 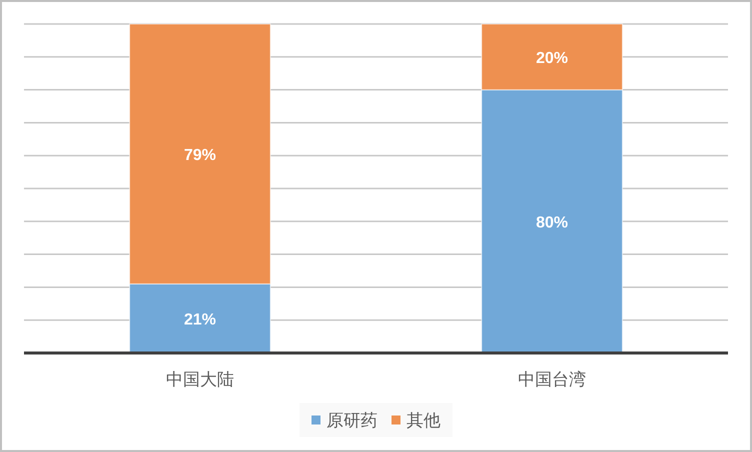 What do you see at coordinates (552, 58) in the screenshot?
I see `data-label: 20%` at bounding box center [552, 58].